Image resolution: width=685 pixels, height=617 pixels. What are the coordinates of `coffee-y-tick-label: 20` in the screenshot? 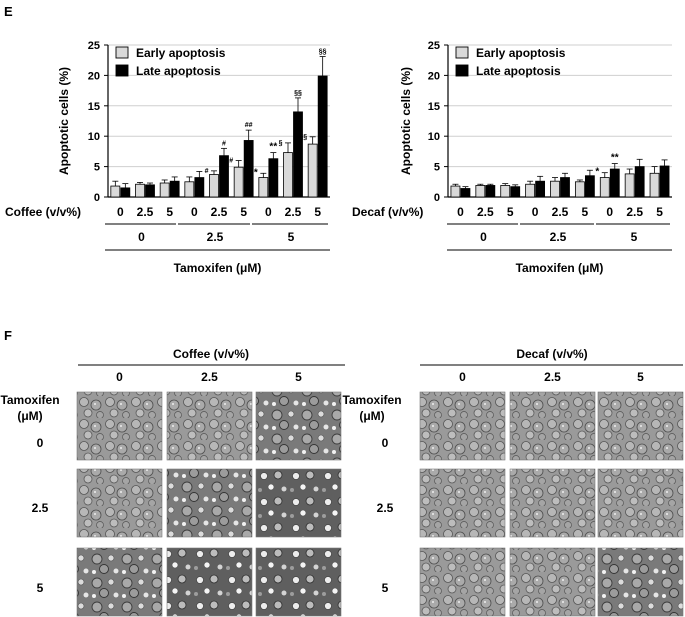 It's located at (94, 76).